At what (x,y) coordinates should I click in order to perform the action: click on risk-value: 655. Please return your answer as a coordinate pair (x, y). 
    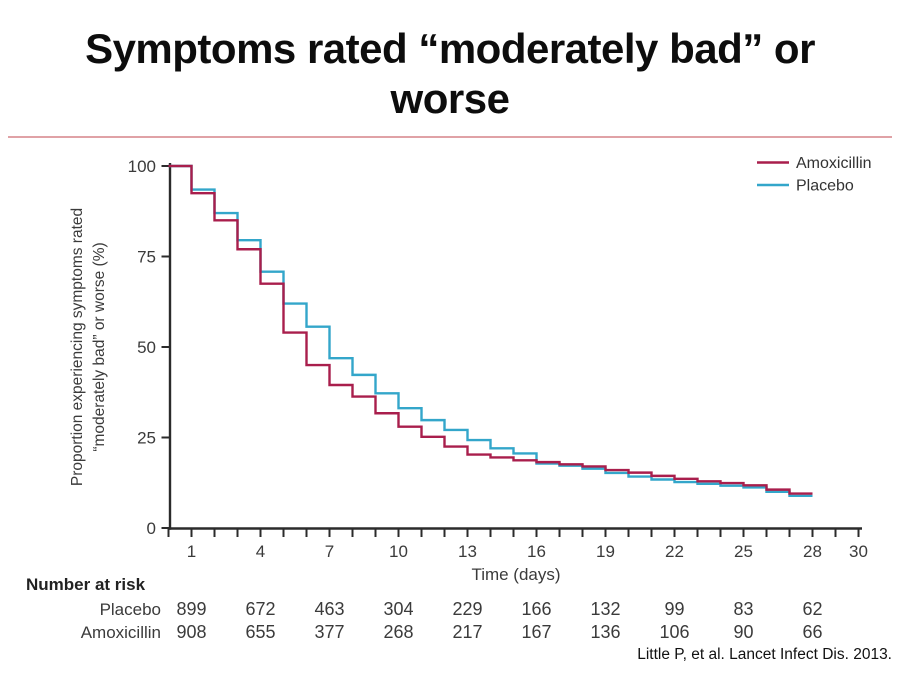
    Looking at the image, I should click on (260, 632).